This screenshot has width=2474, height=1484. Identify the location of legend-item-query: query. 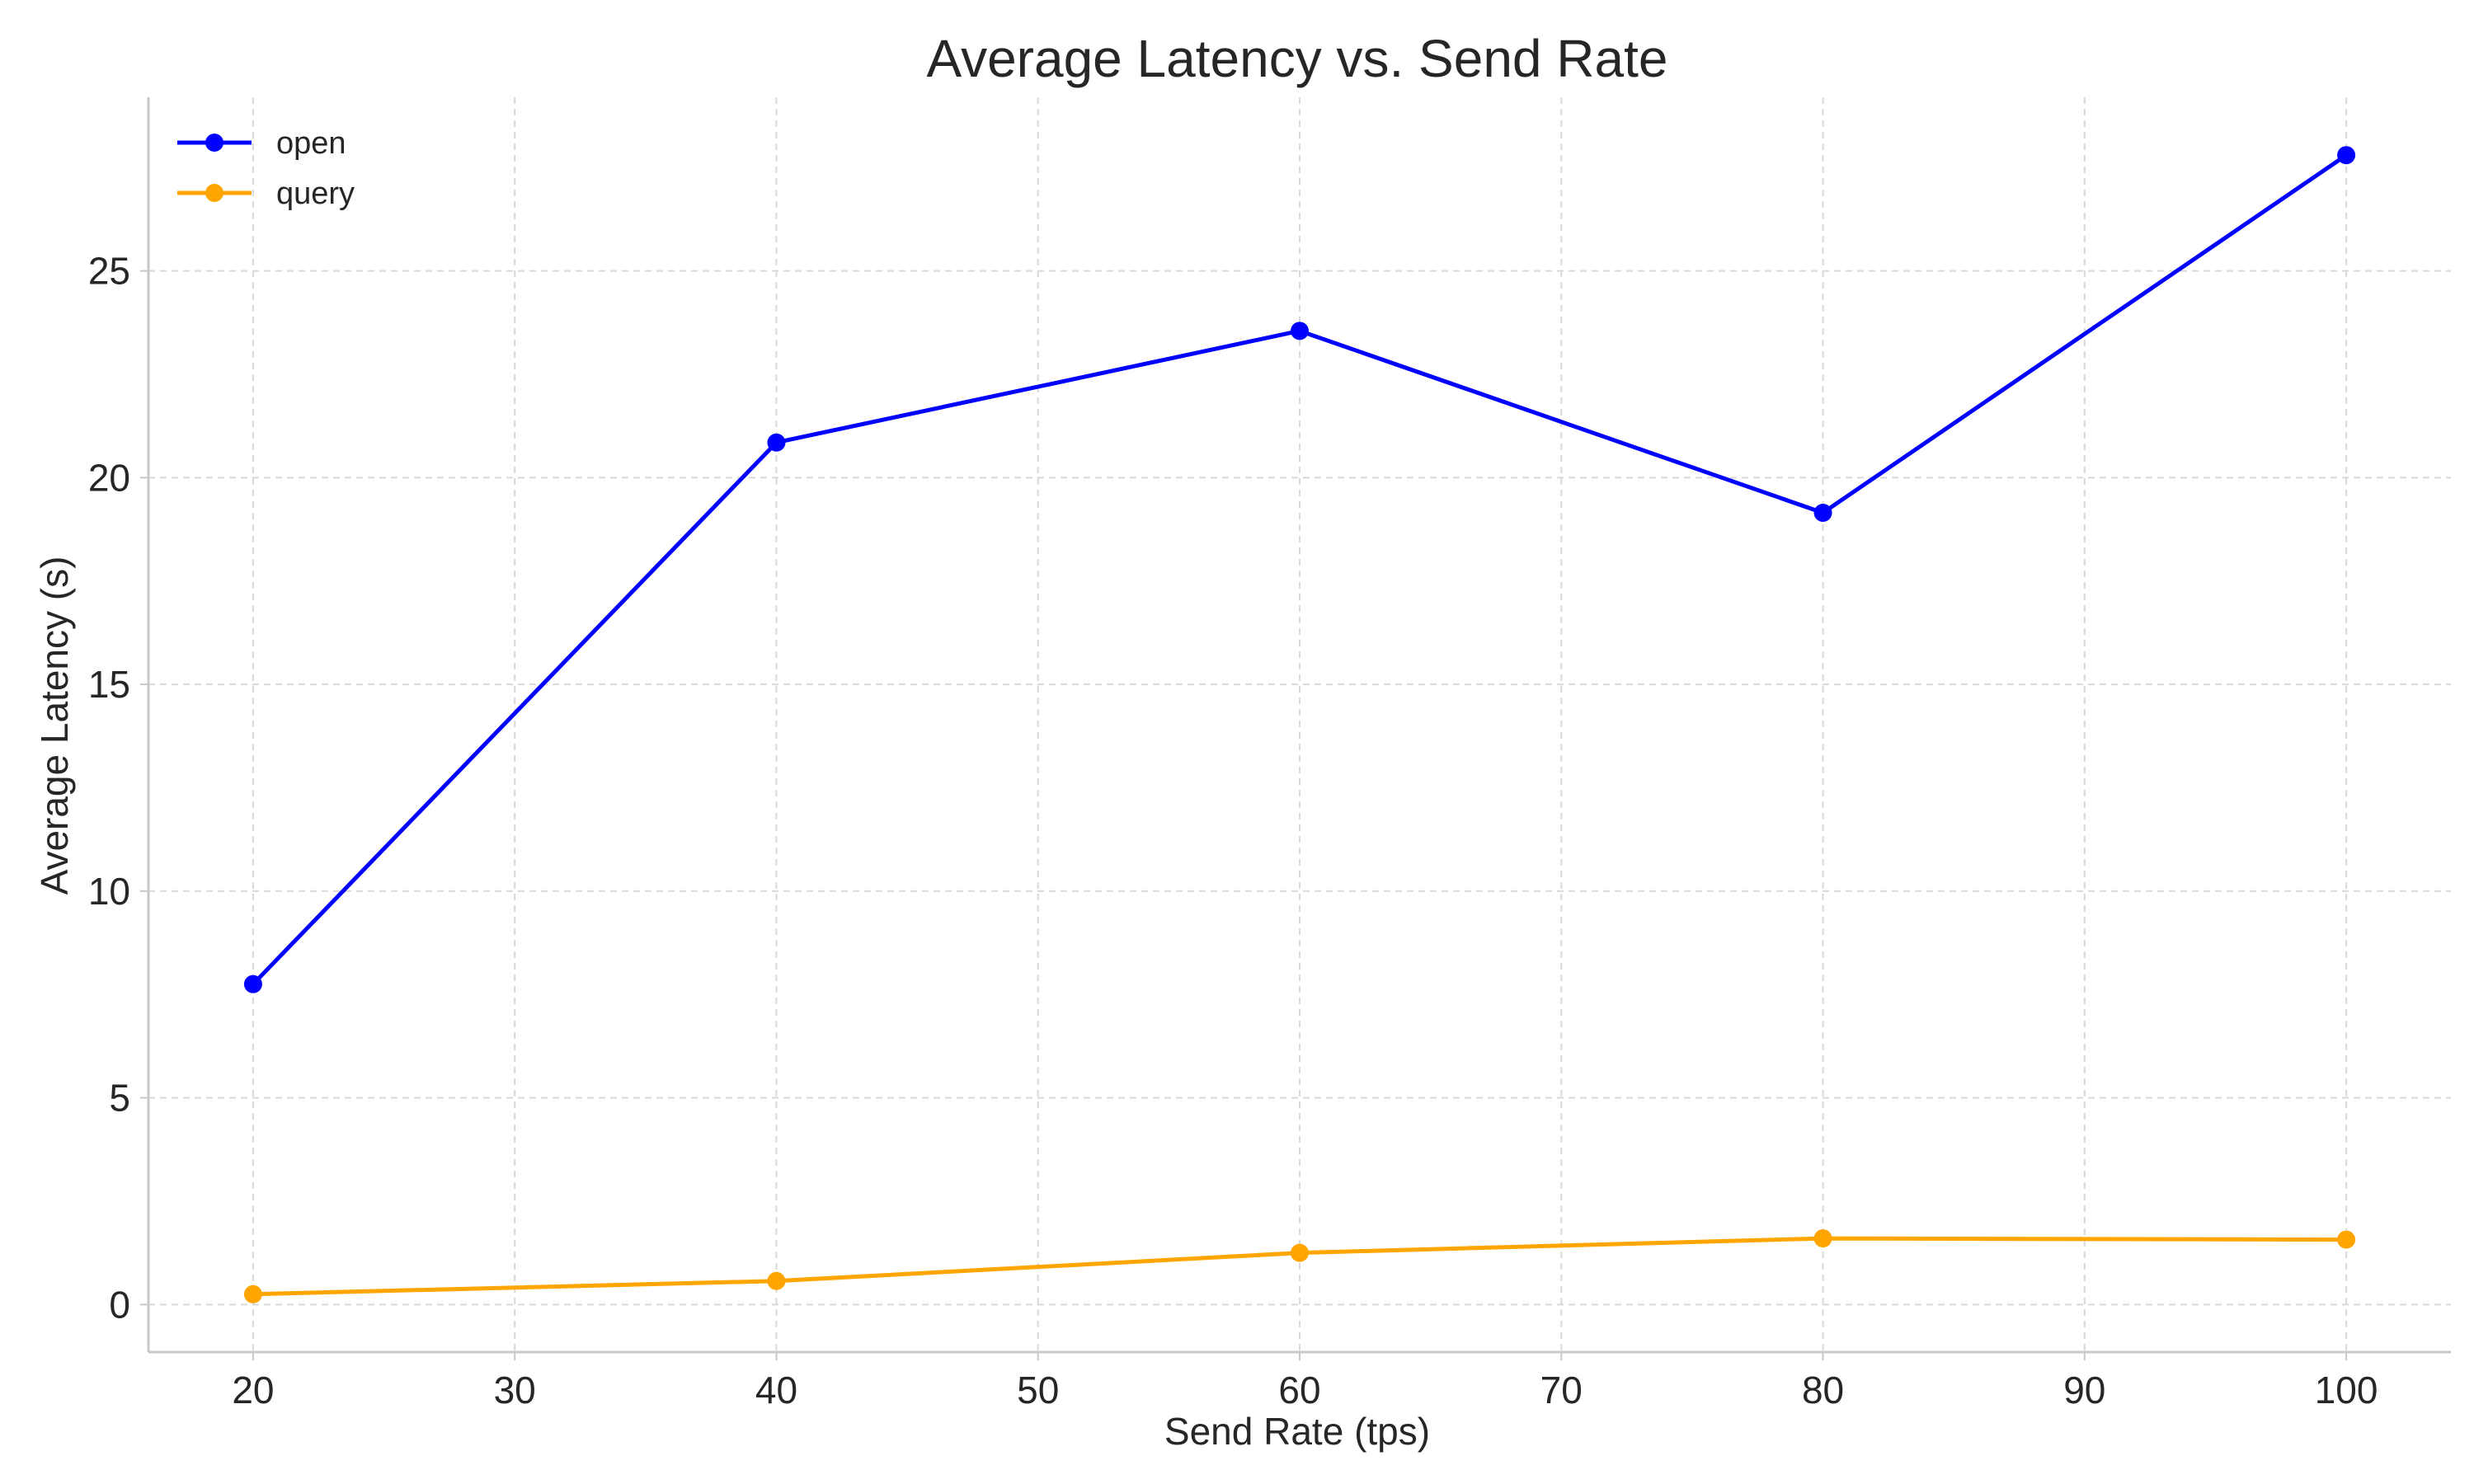
(266, 193).